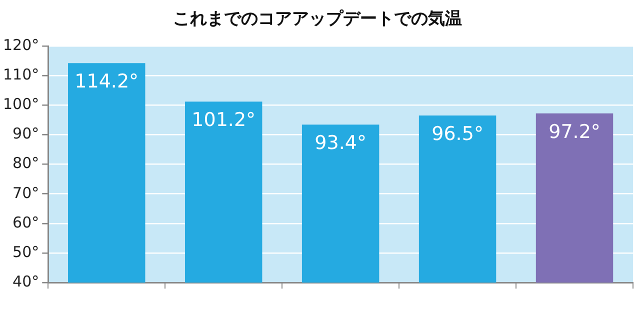  What do you see at coordinates (26, 193) in the screenshot?
I see `y-tick-label: 70°` at bounding box center [26, 193].